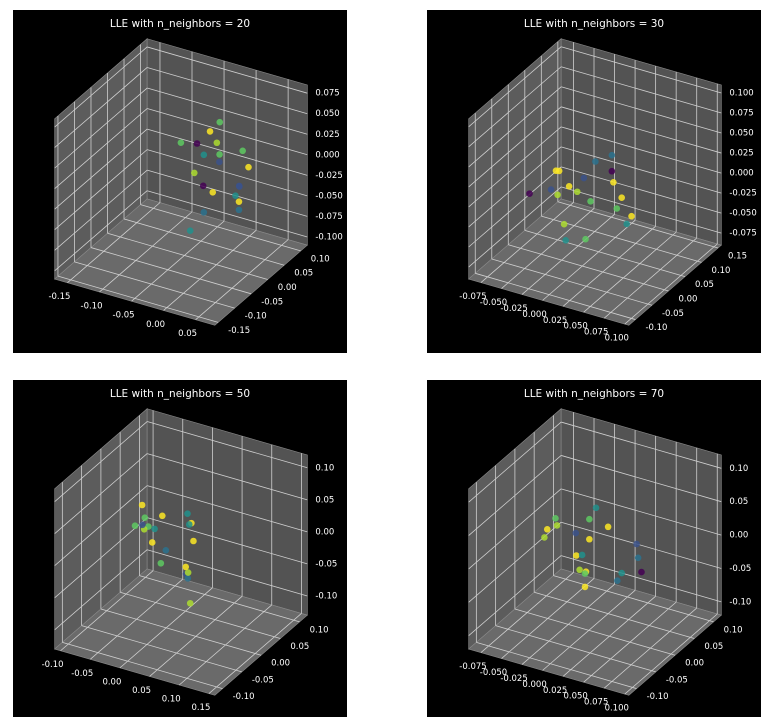 The image size is (773, 725). What do you see at coordinates (180, 24) in the screenshot?
I see `chart-title: LLE with n_neighbors = 20` at bounding box center [180, 24].